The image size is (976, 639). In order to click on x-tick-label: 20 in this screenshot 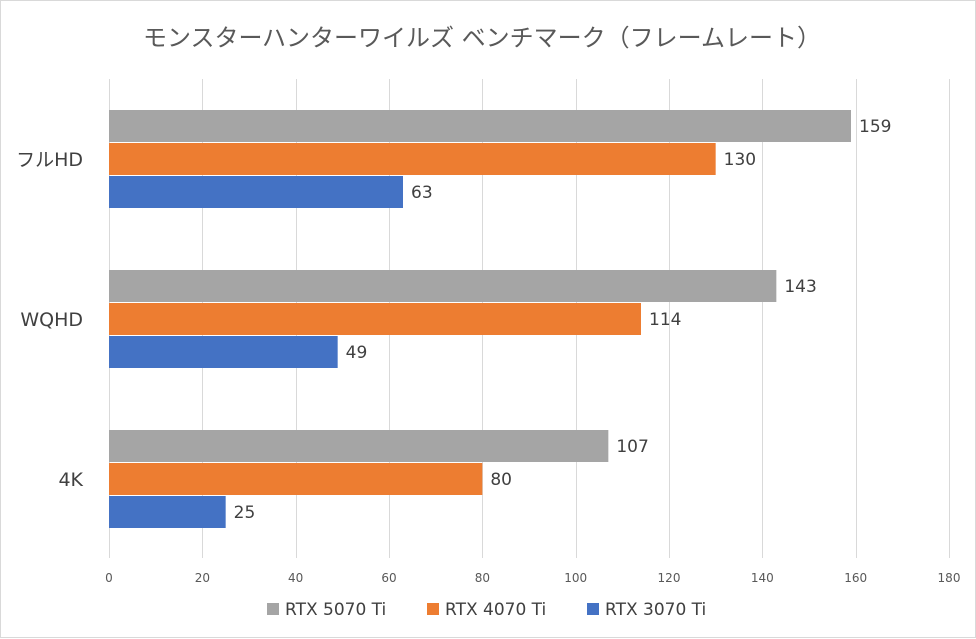, I will do `click(202, 578)`.